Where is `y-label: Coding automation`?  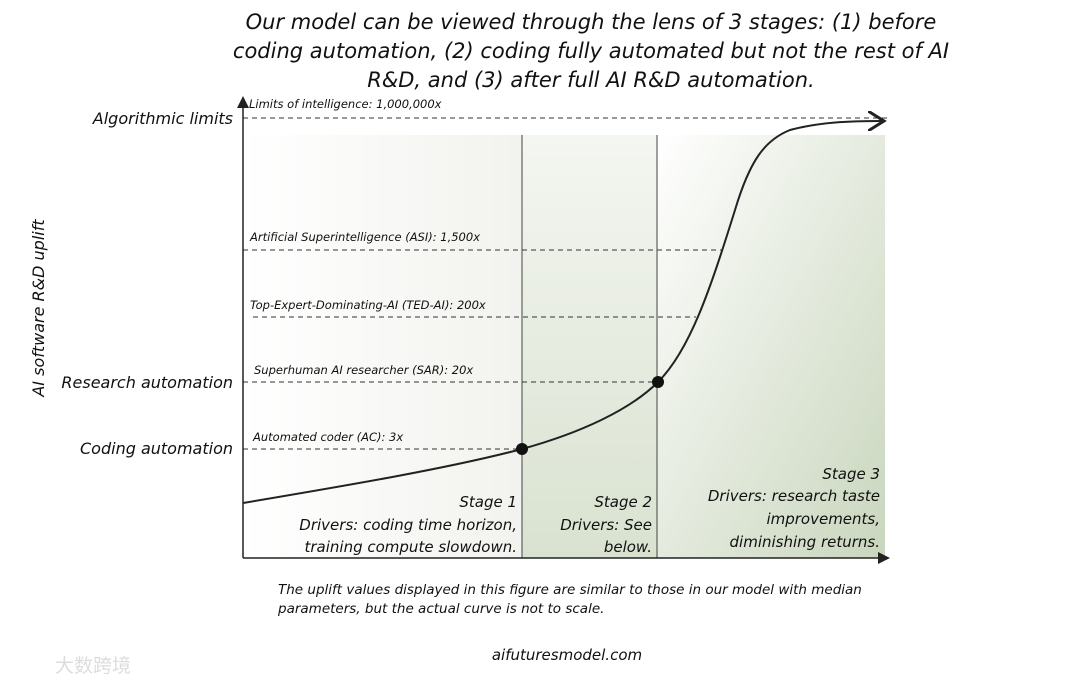
y-label: Coding automation is located at coordinates (156, 448).